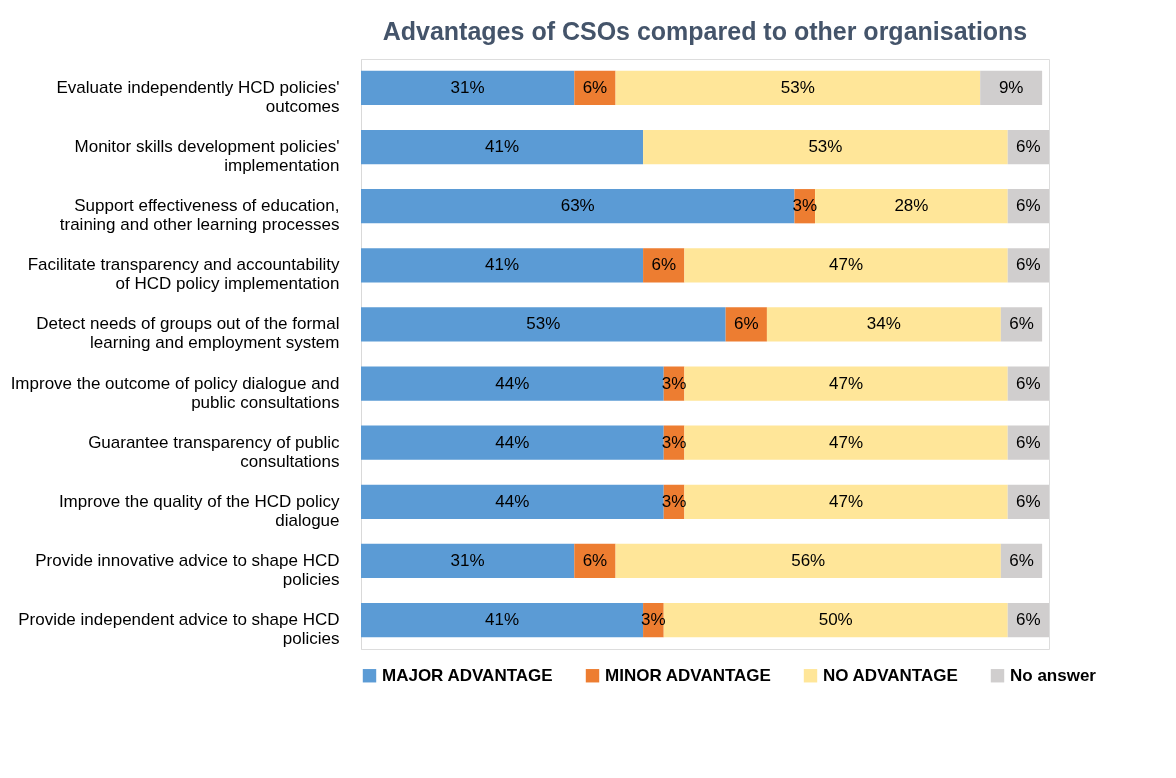 Image resolution: width=1176 pixels, height=778 pixels. Describe the element at coordinates (1053, 675) in the screenshot. I see `legend-label: No answer` at that location.